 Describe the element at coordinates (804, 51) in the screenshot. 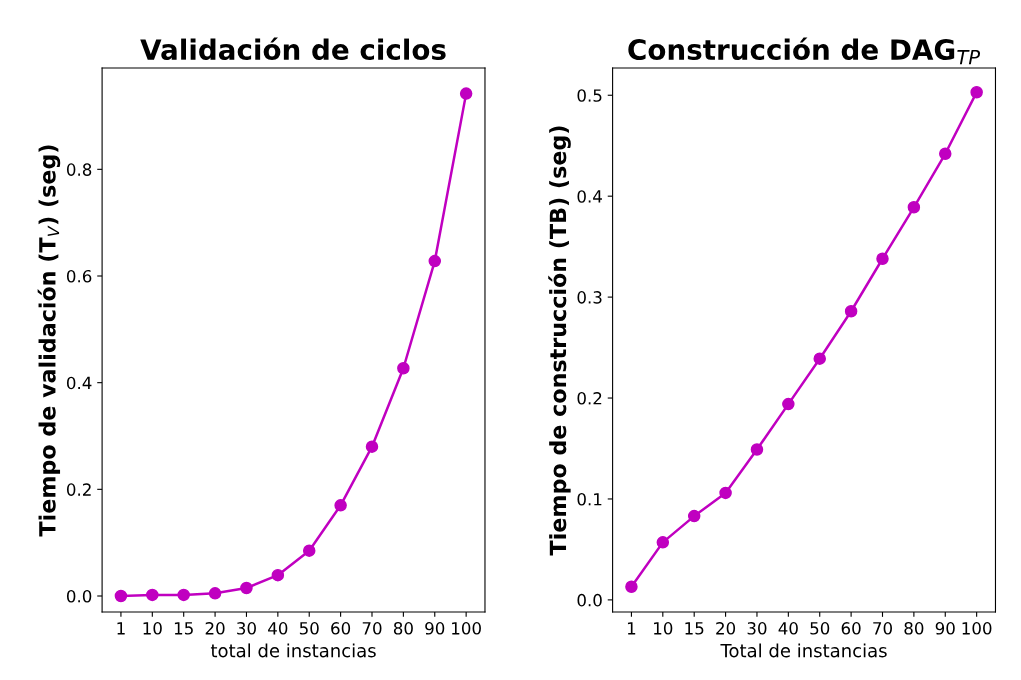

I see `chart-title: Construcción de DAG$_{TP}$` at that location.